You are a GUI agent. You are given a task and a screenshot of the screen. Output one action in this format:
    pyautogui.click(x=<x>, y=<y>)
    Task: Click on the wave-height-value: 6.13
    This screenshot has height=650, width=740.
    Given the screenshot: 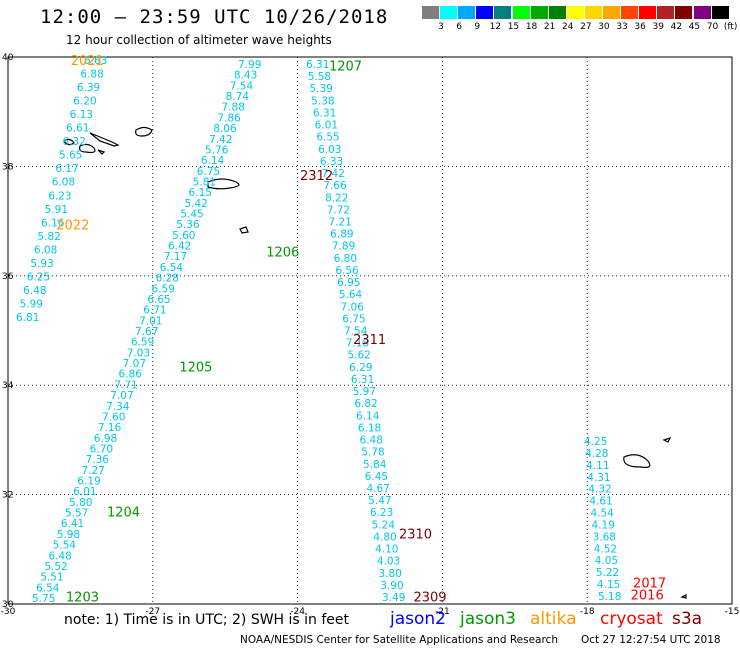 What is the action you would take?
    pyautogui.click(x=81, y=115)
    